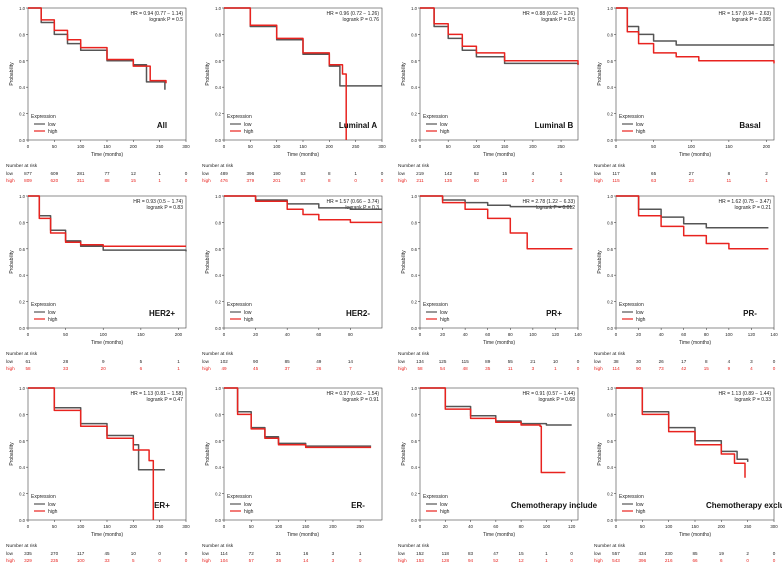  Describe the element at coordinates (28, 180) in the screenshot. I see `risk-count-high: 809` at that location.